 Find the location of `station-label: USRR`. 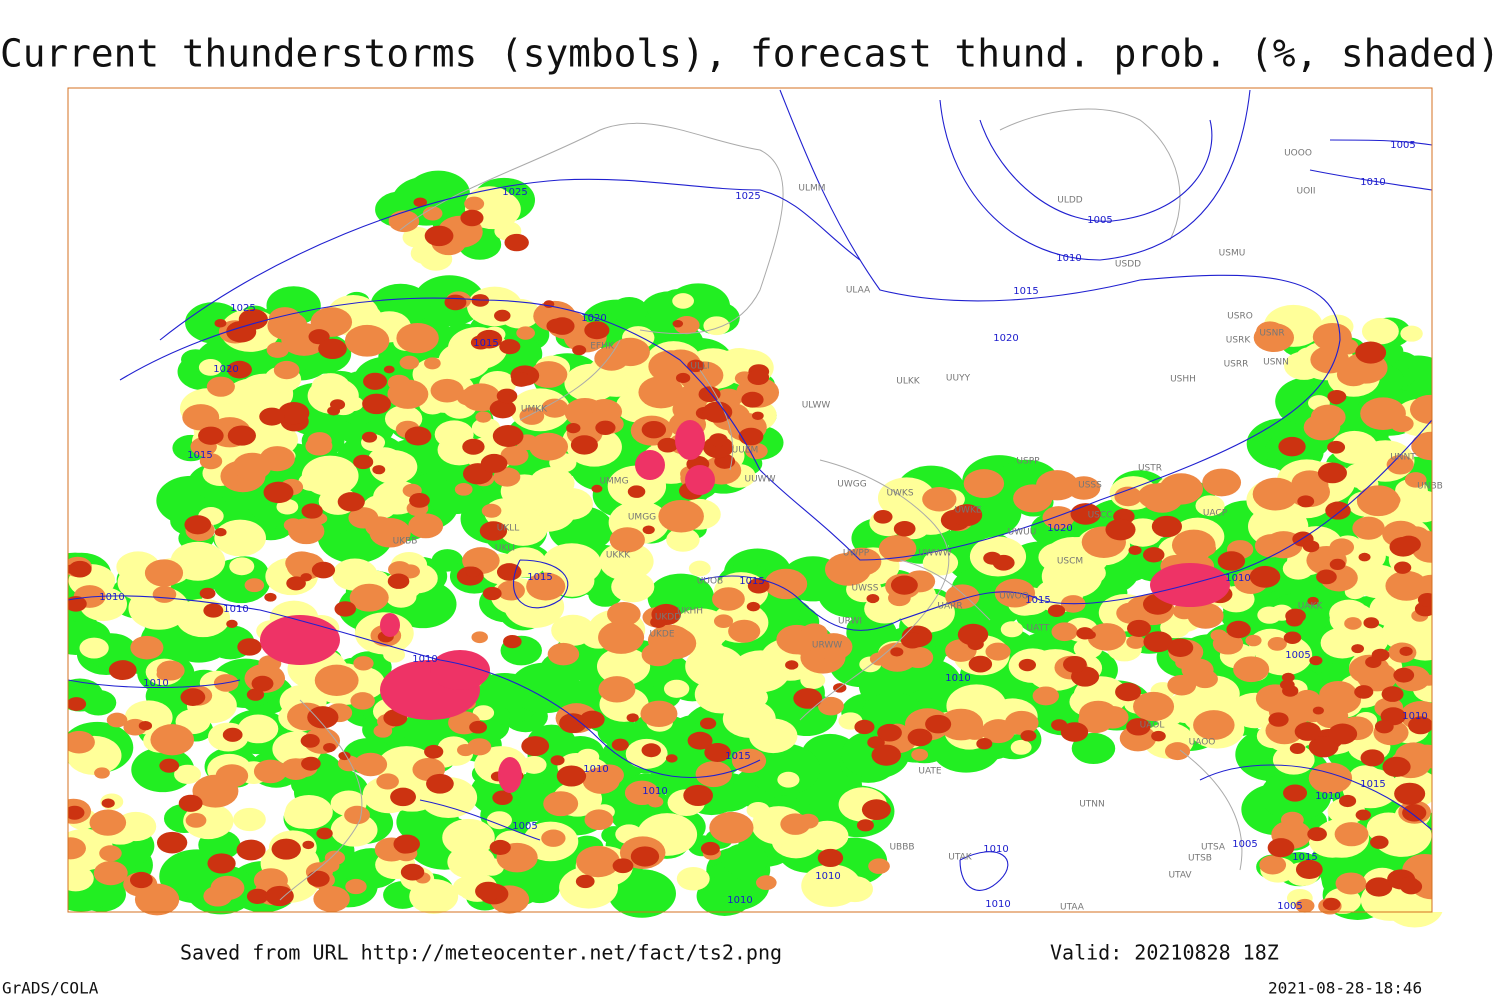

station-label: USRR is located at coordinates (1236, 365).